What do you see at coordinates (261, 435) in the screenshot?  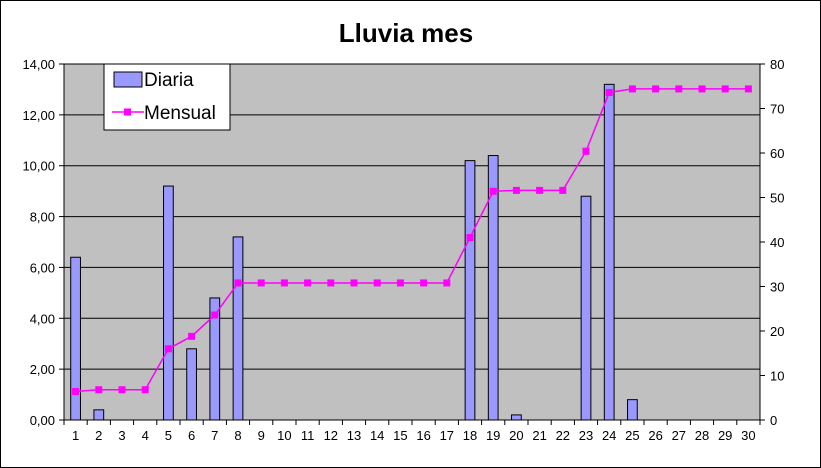 I see `x-tick-label: 9` at bounding box center [261, 435].